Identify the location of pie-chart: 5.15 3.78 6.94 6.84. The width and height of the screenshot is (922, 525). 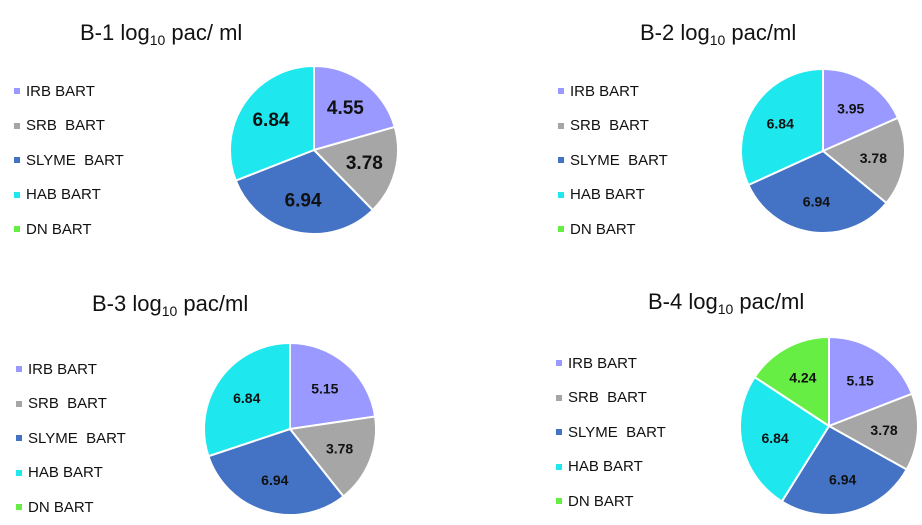
(290, 428).